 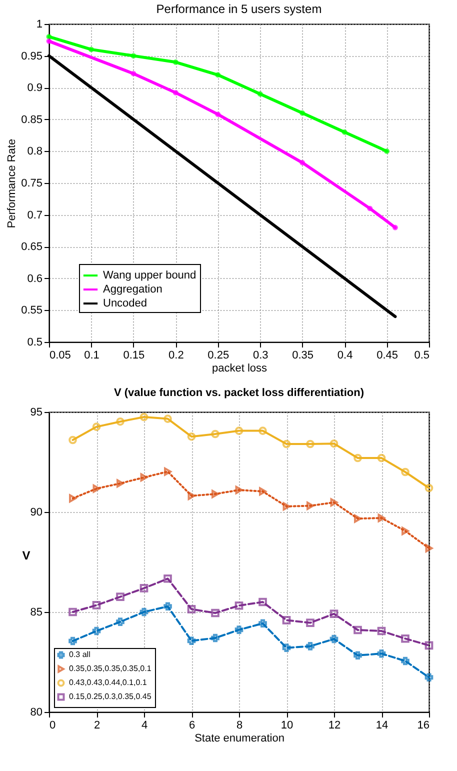 What do you see at coordinates (239, 393) in the screenshot?
I see `chart-title: V (value function vs. packet loss differentiation)` at bounding box center [239, 393].